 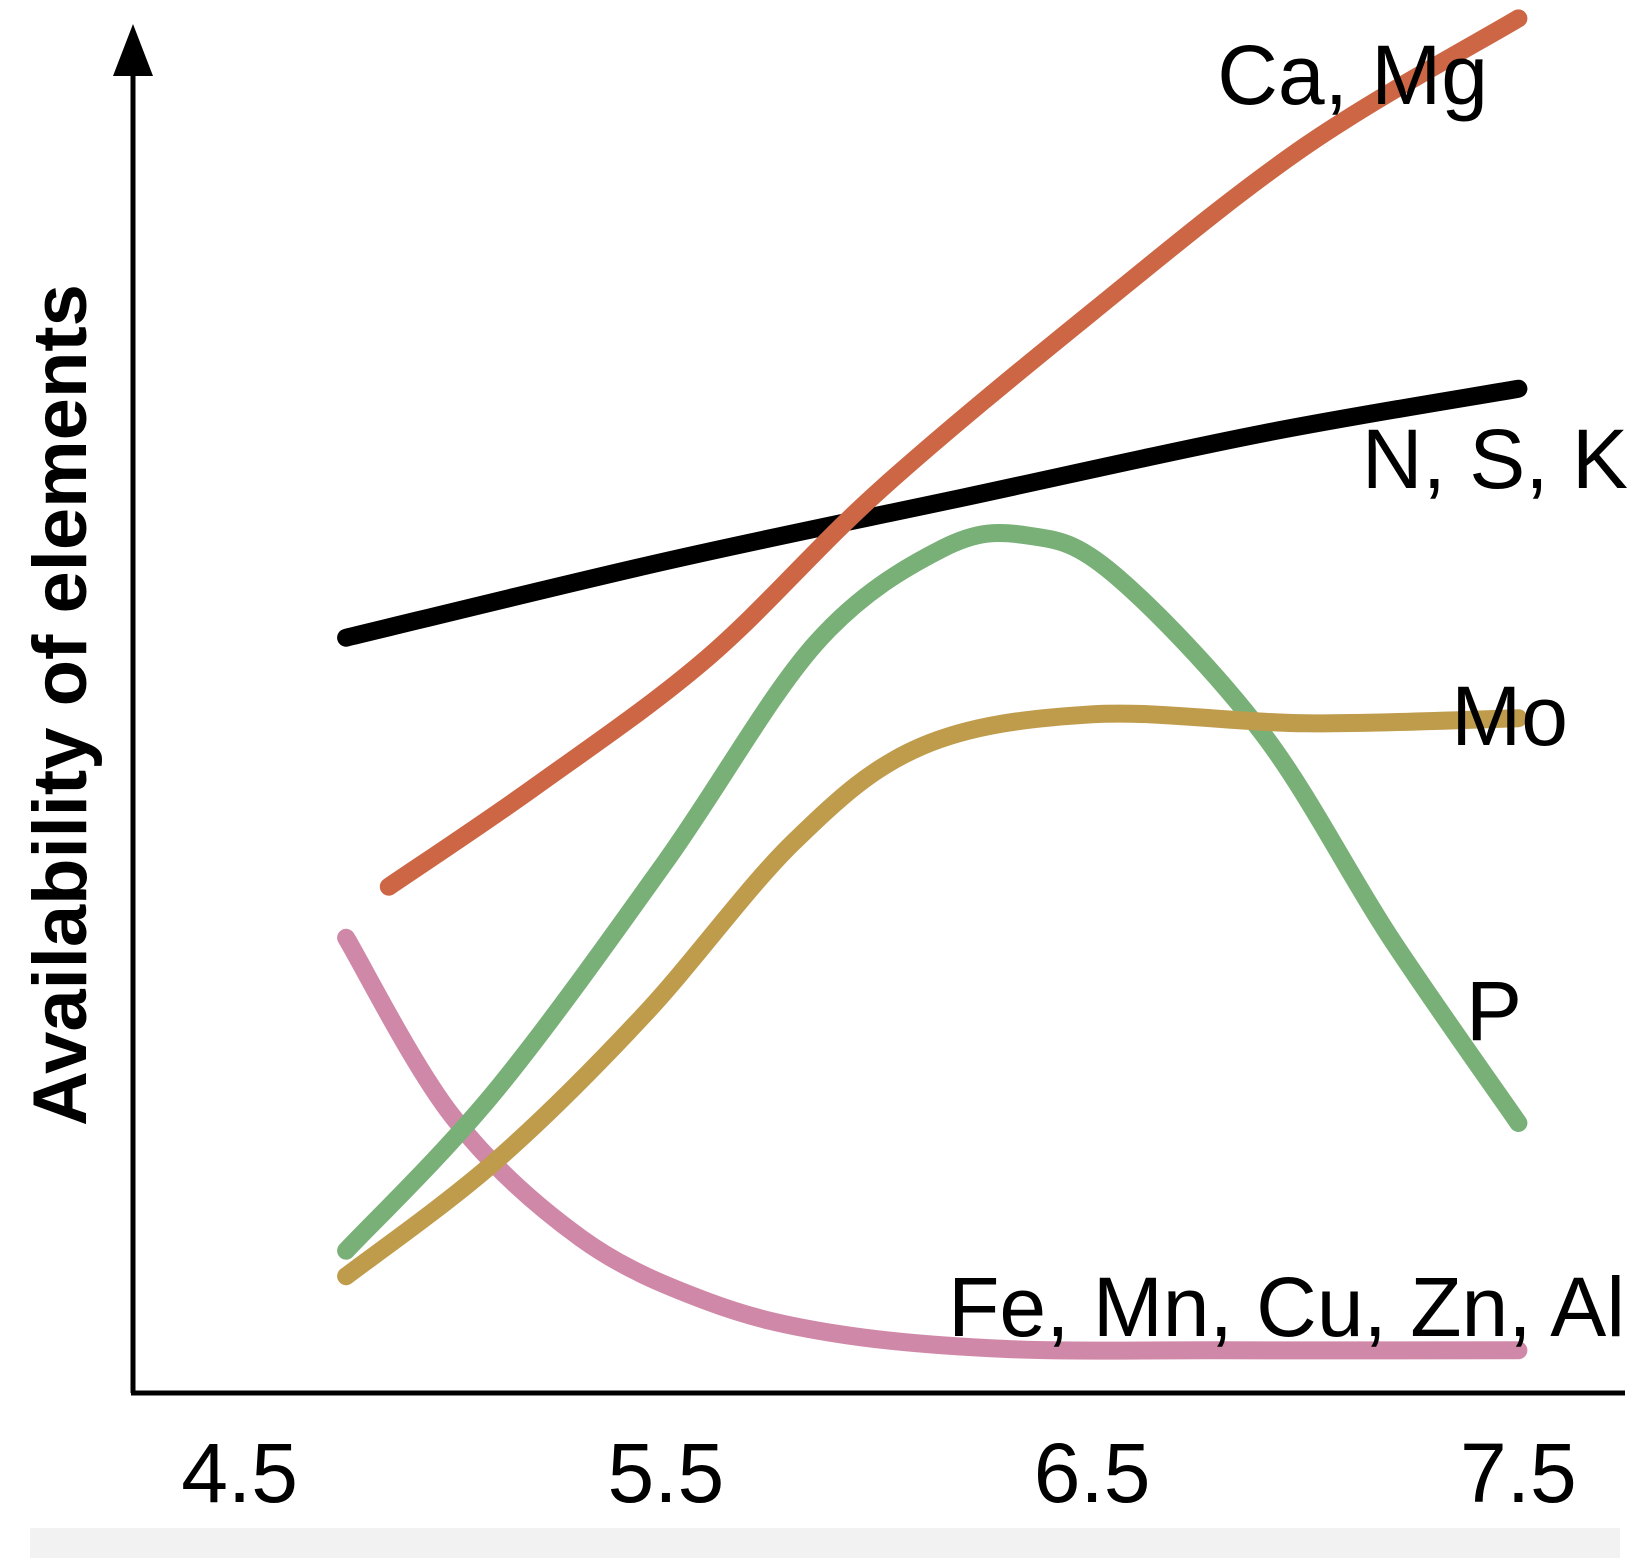 I want to click on series-label-mo: Mo, so click(x=1509, y=716).